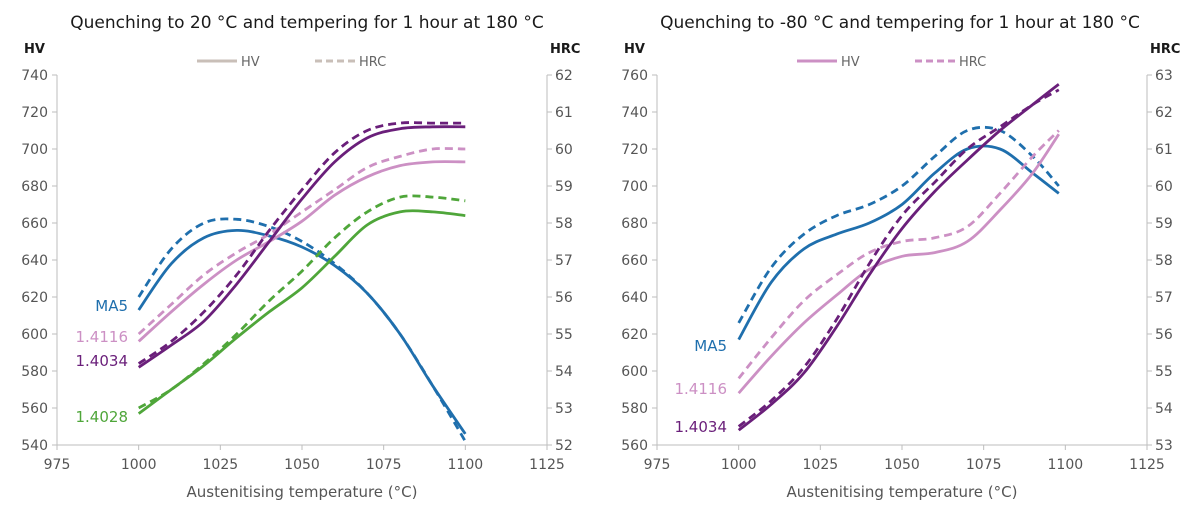 The image size is (1200, 522). I want to click on series-14116-hrc-line, so click(301, 241).